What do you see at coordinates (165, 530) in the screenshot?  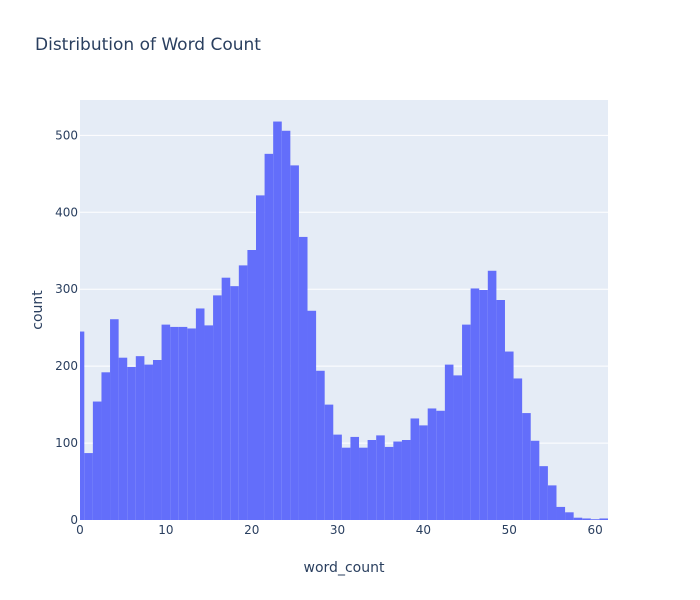 I see `x-tick-label: 10` at bounding box center [165, 530].